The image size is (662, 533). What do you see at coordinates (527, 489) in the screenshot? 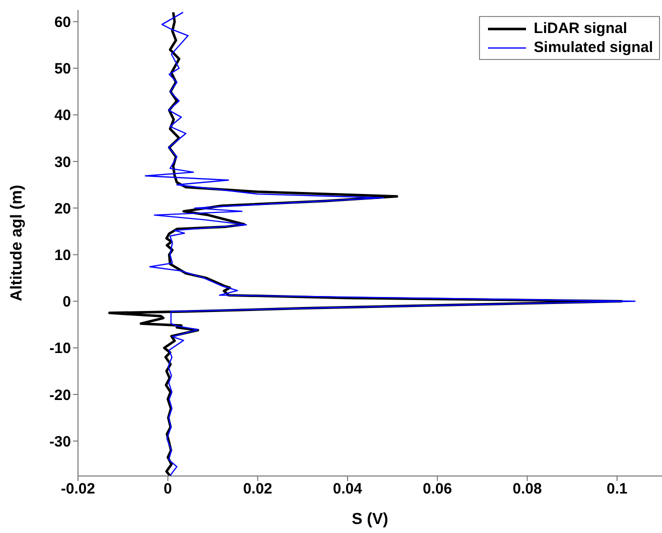
I see `x-tick-label: 0.08` at bounding box center [527, 489].